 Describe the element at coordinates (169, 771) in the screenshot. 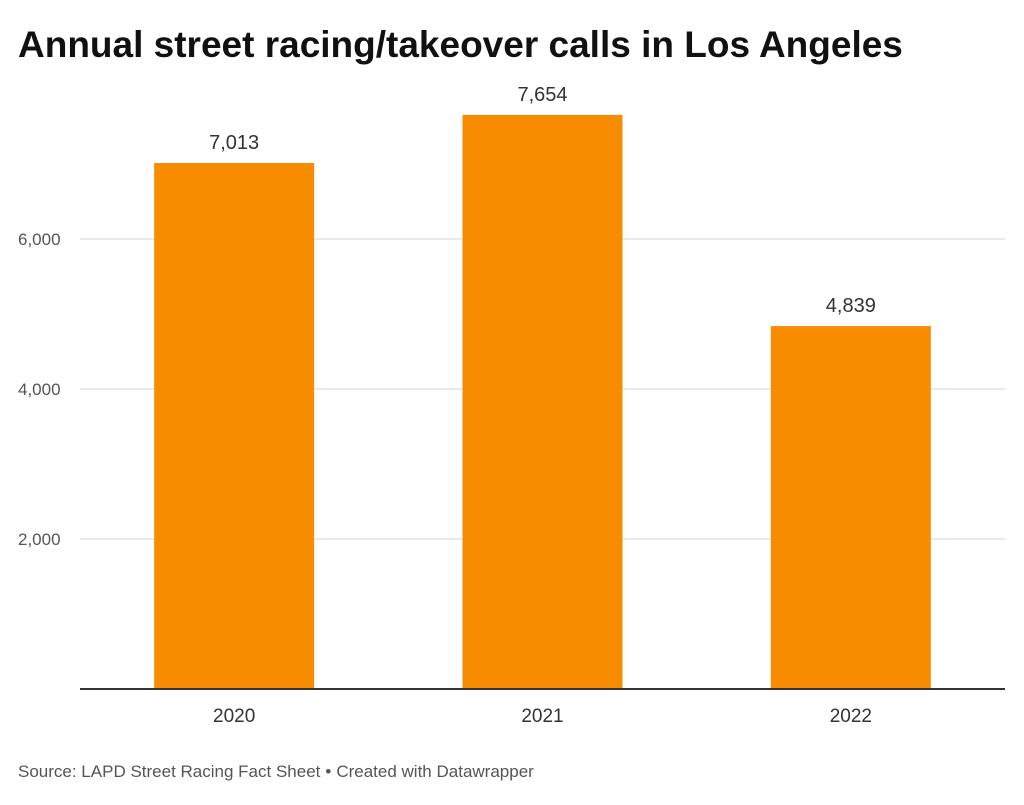

I see `source-text: Source: LAPD Street Racing Fact Sheet` at that location.